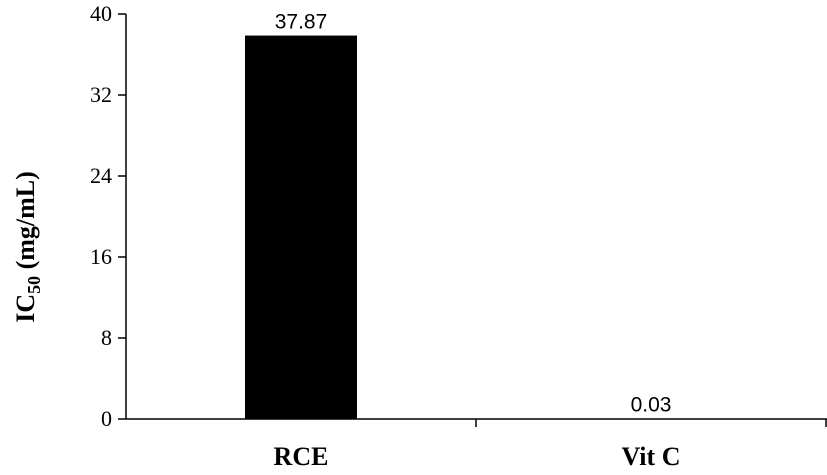 Image resolution: width=827 pixels, height=475 pixels. What do you see at coordinates (101, 256) in the screenshot?
I see `y-tick-label: 16` at bounding box center [101, 256].